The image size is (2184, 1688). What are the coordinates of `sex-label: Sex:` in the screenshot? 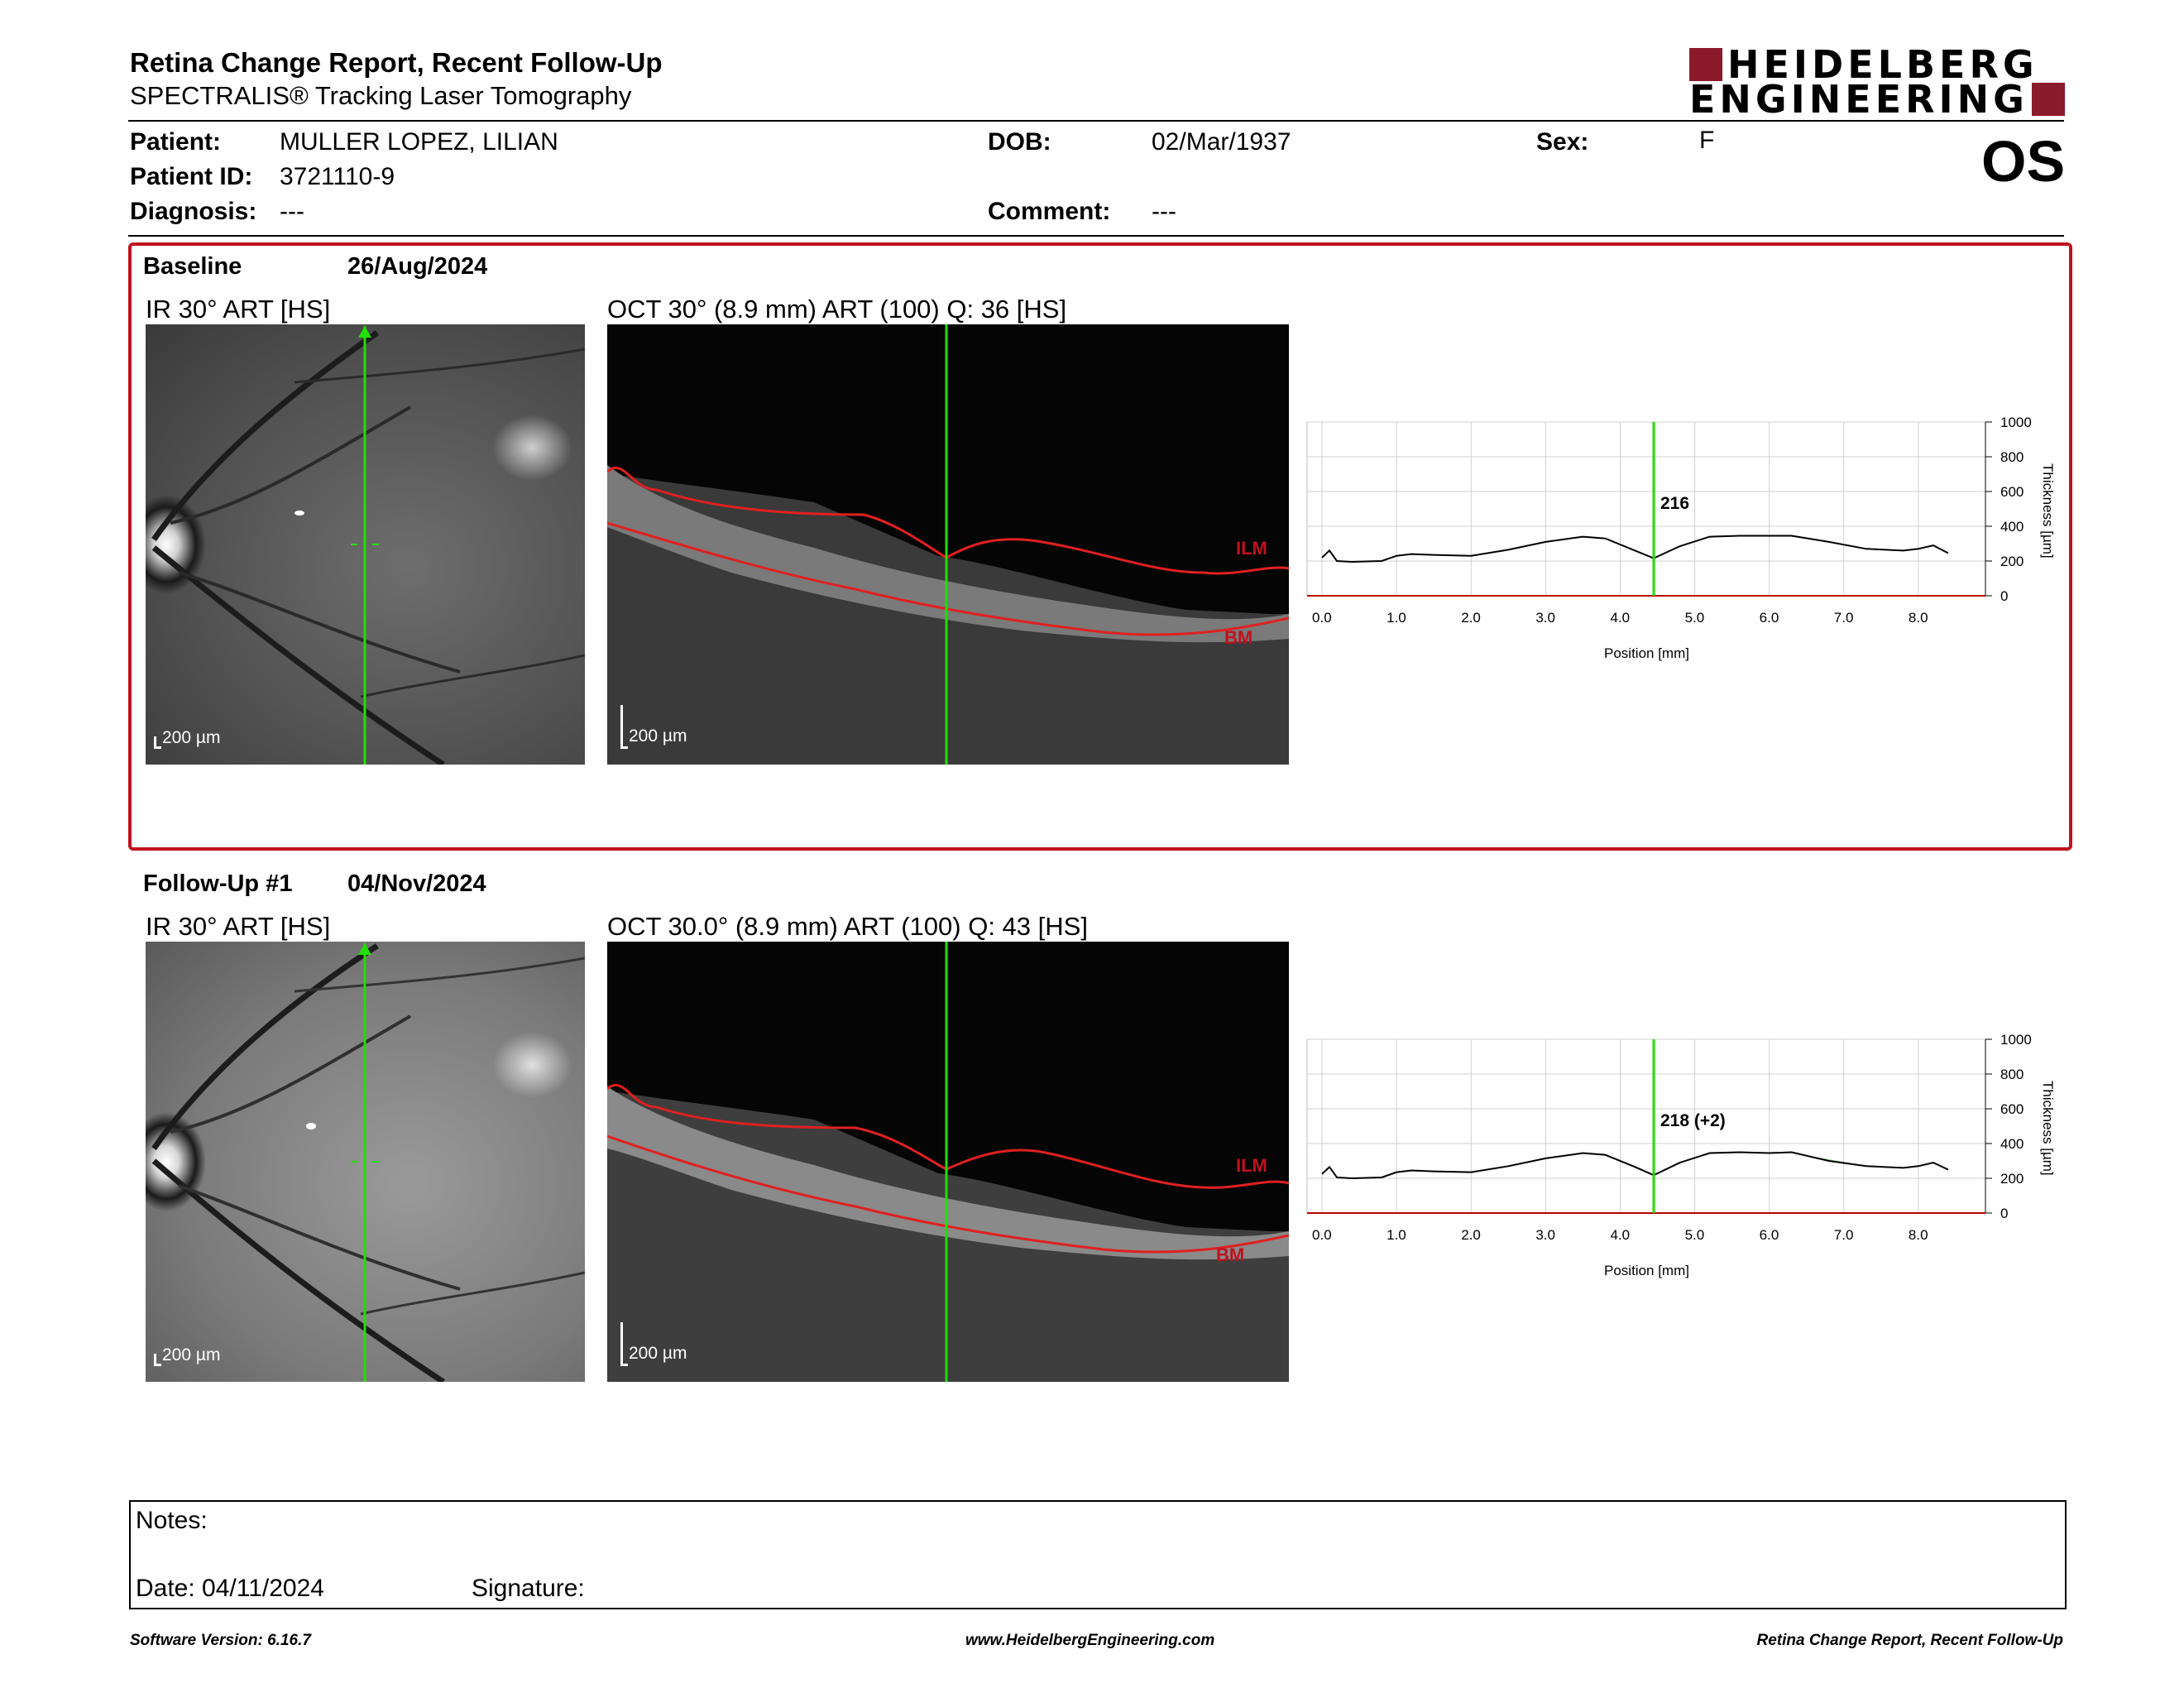 It's located at (1562, 142).